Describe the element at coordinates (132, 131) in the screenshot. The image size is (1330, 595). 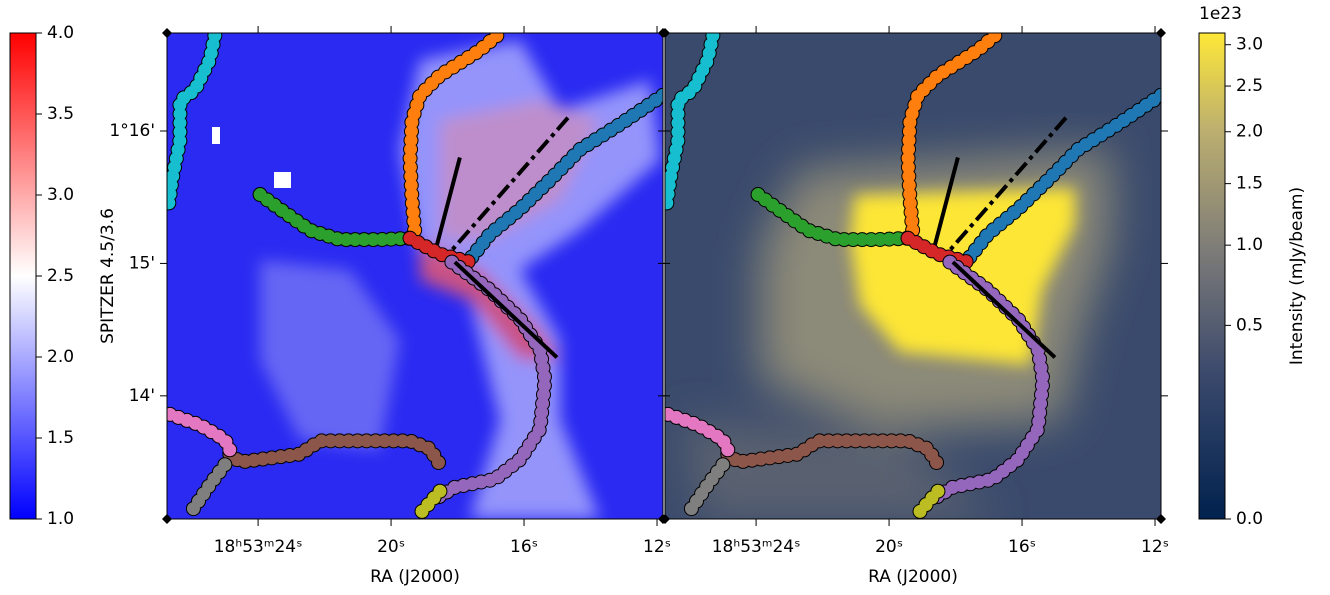
I see `y-tick-label: 1°16'` at that location.